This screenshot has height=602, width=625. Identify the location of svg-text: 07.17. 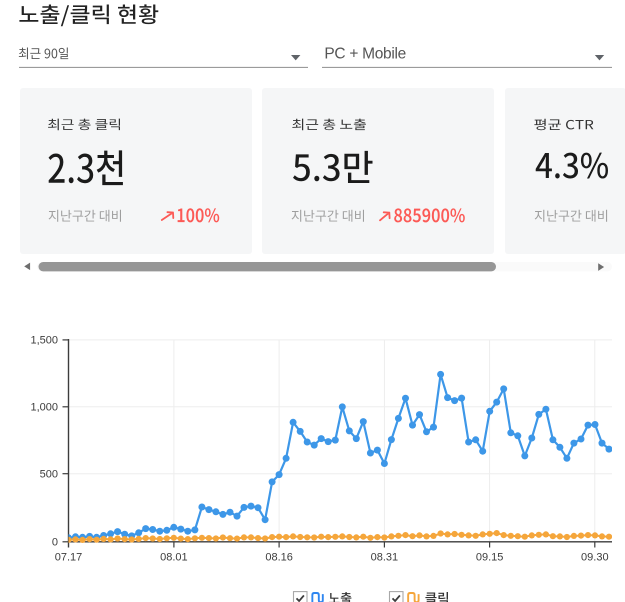
(69, 558).